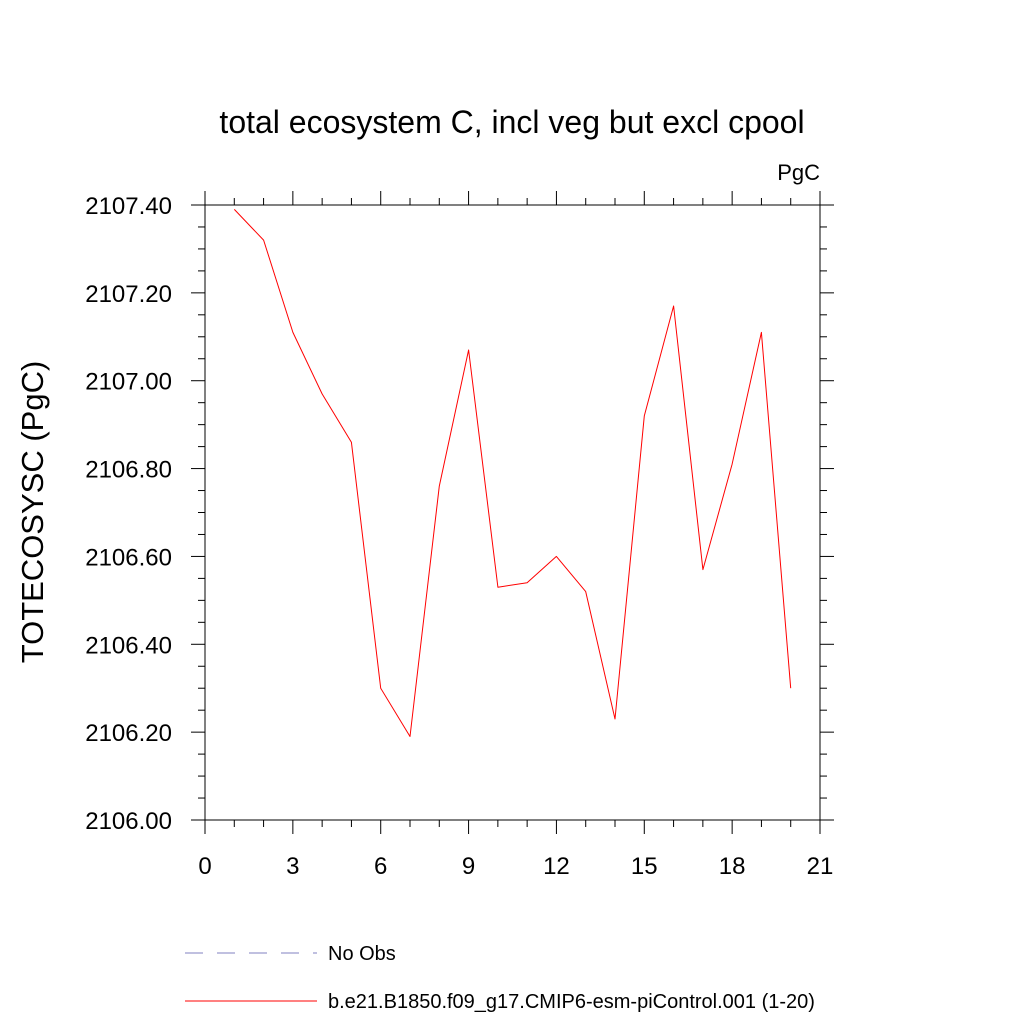 This screenshot has height=1024, width=1024. What do you see at coordinates (644, 866) in the screenshot?
I see `x-tick-label: 15` at bounding box center [644, 866].